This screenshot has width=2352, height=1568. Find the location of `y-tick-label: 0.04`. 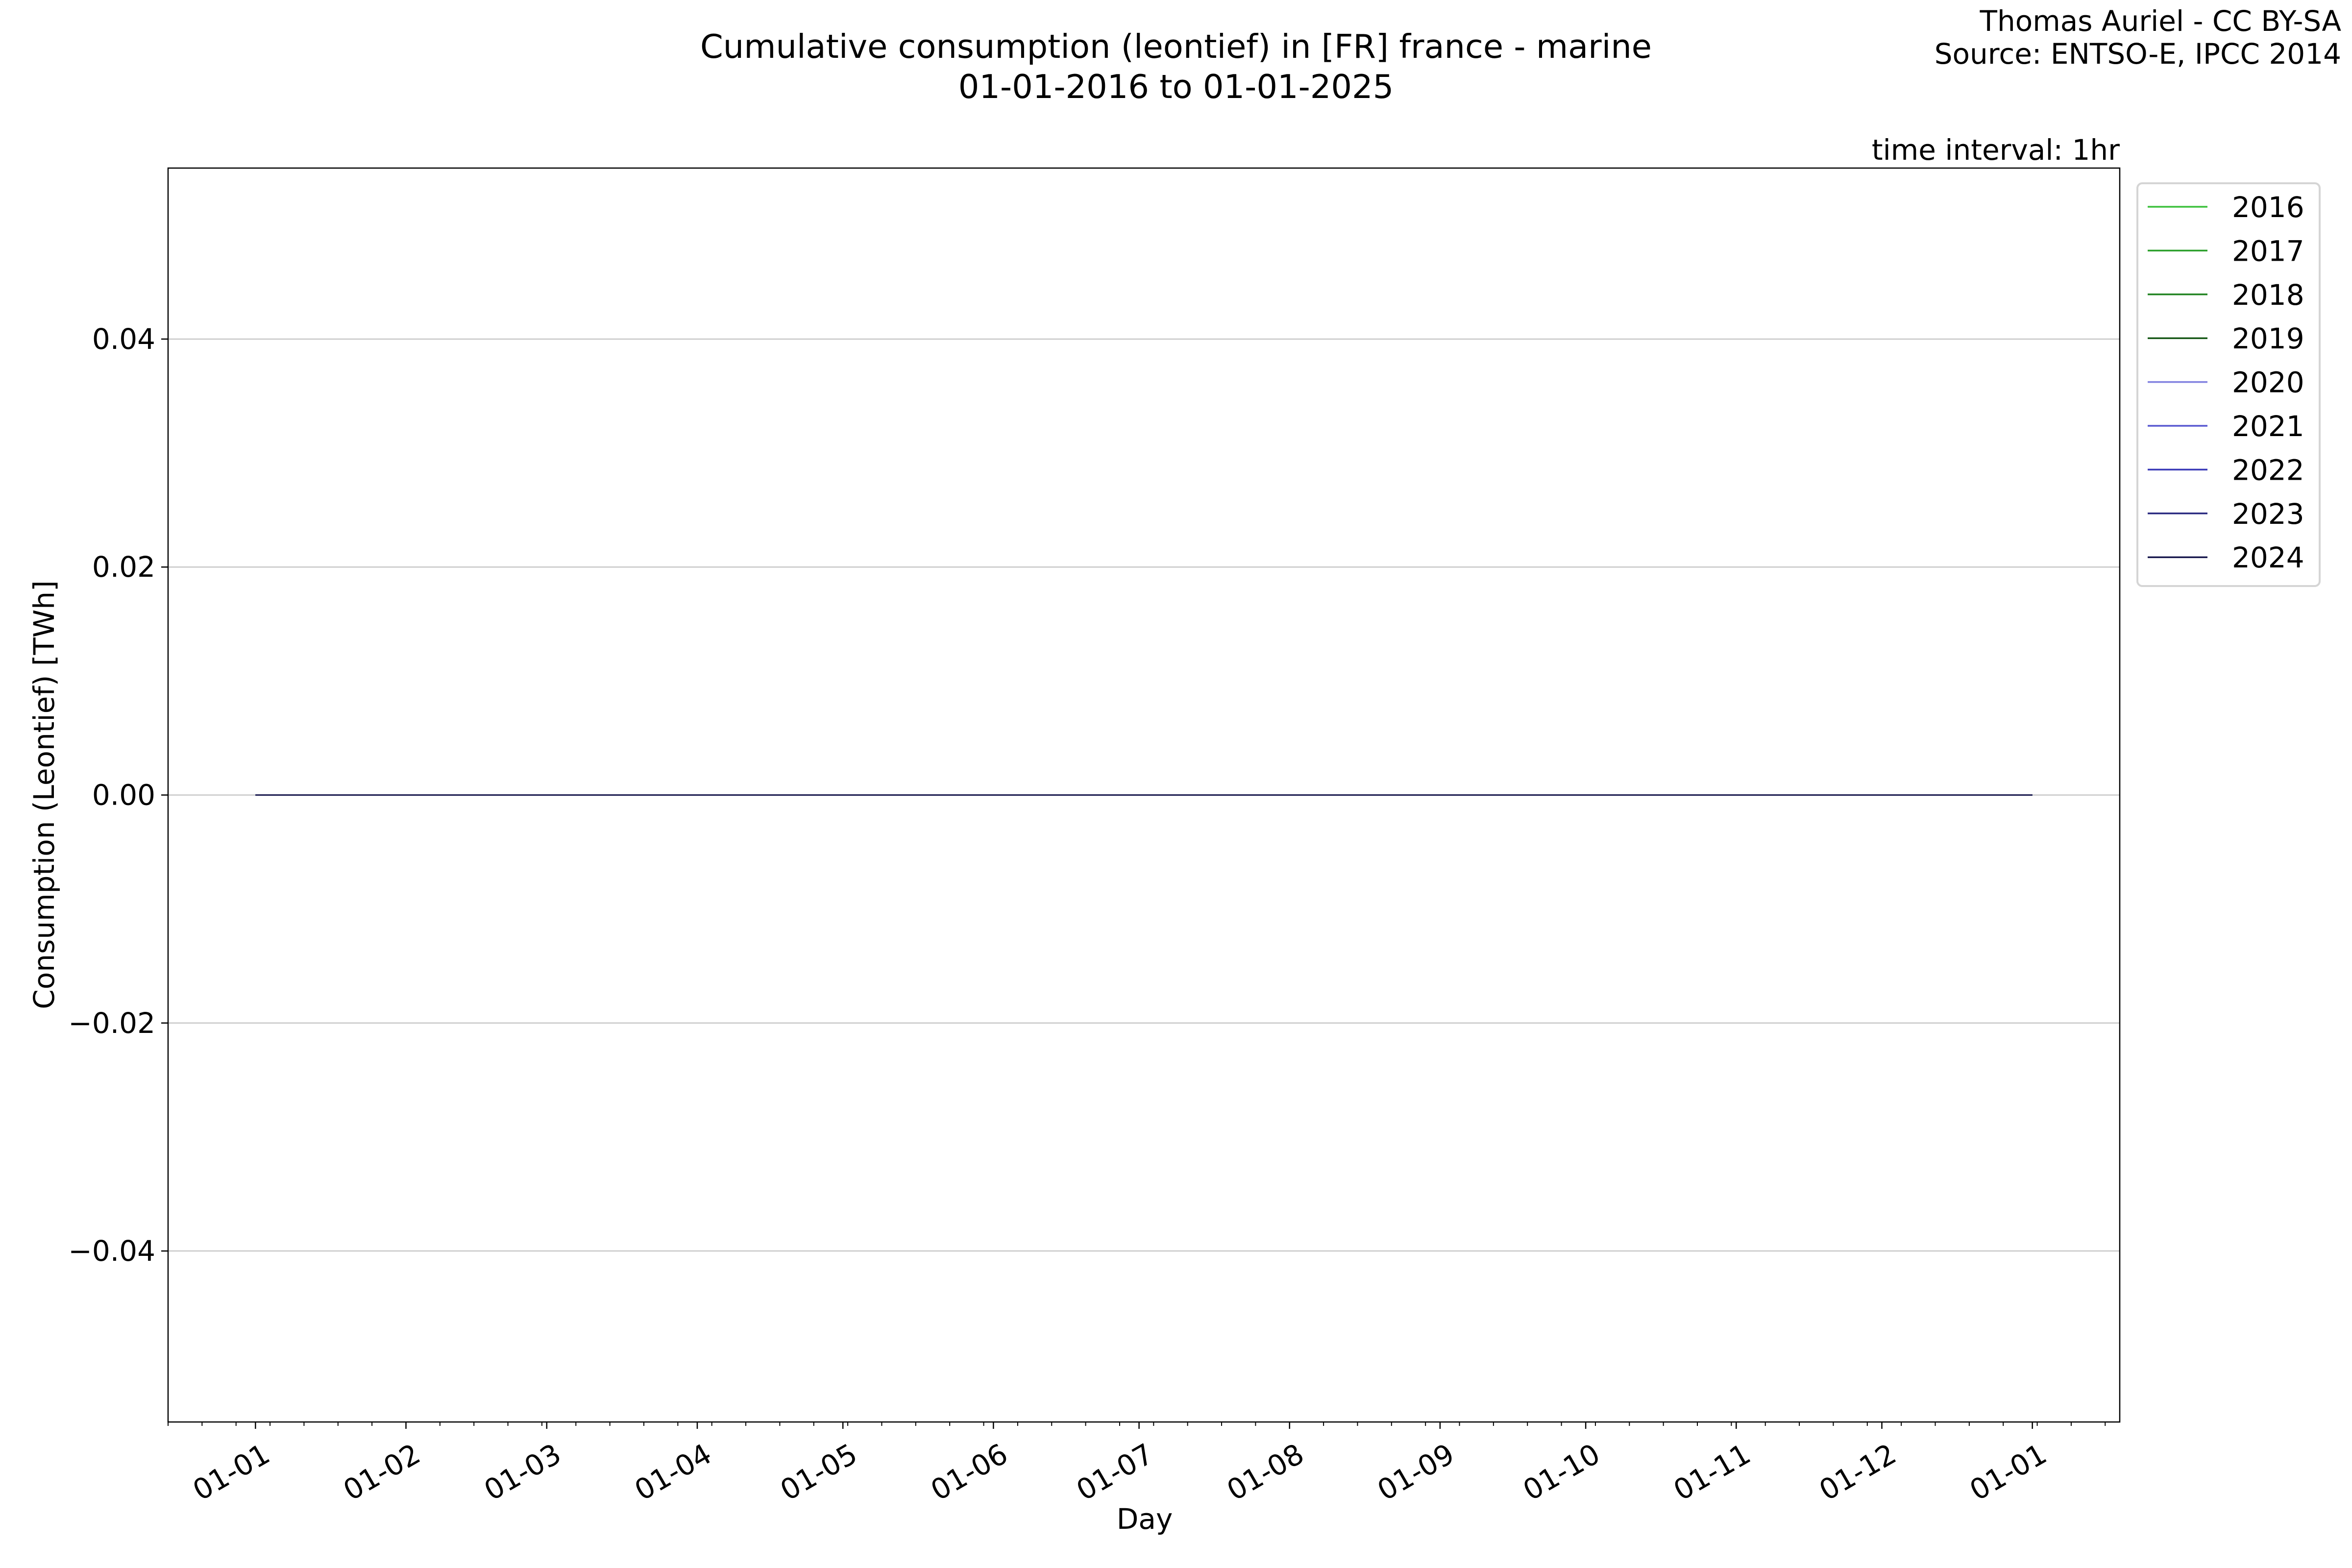

y-tick-label: 0.04 is located at coordinates (124, 339).